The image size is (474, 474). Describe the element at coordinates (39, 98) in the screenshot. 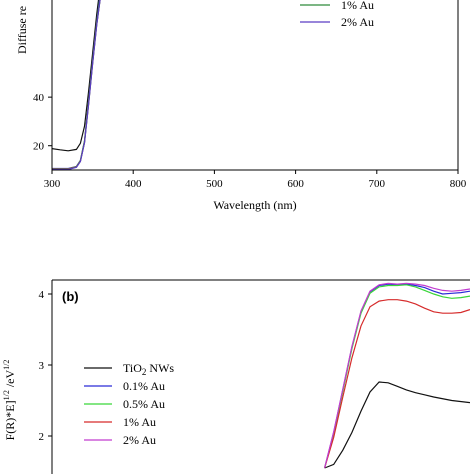

I see `y-tick-label: 40` at that location.